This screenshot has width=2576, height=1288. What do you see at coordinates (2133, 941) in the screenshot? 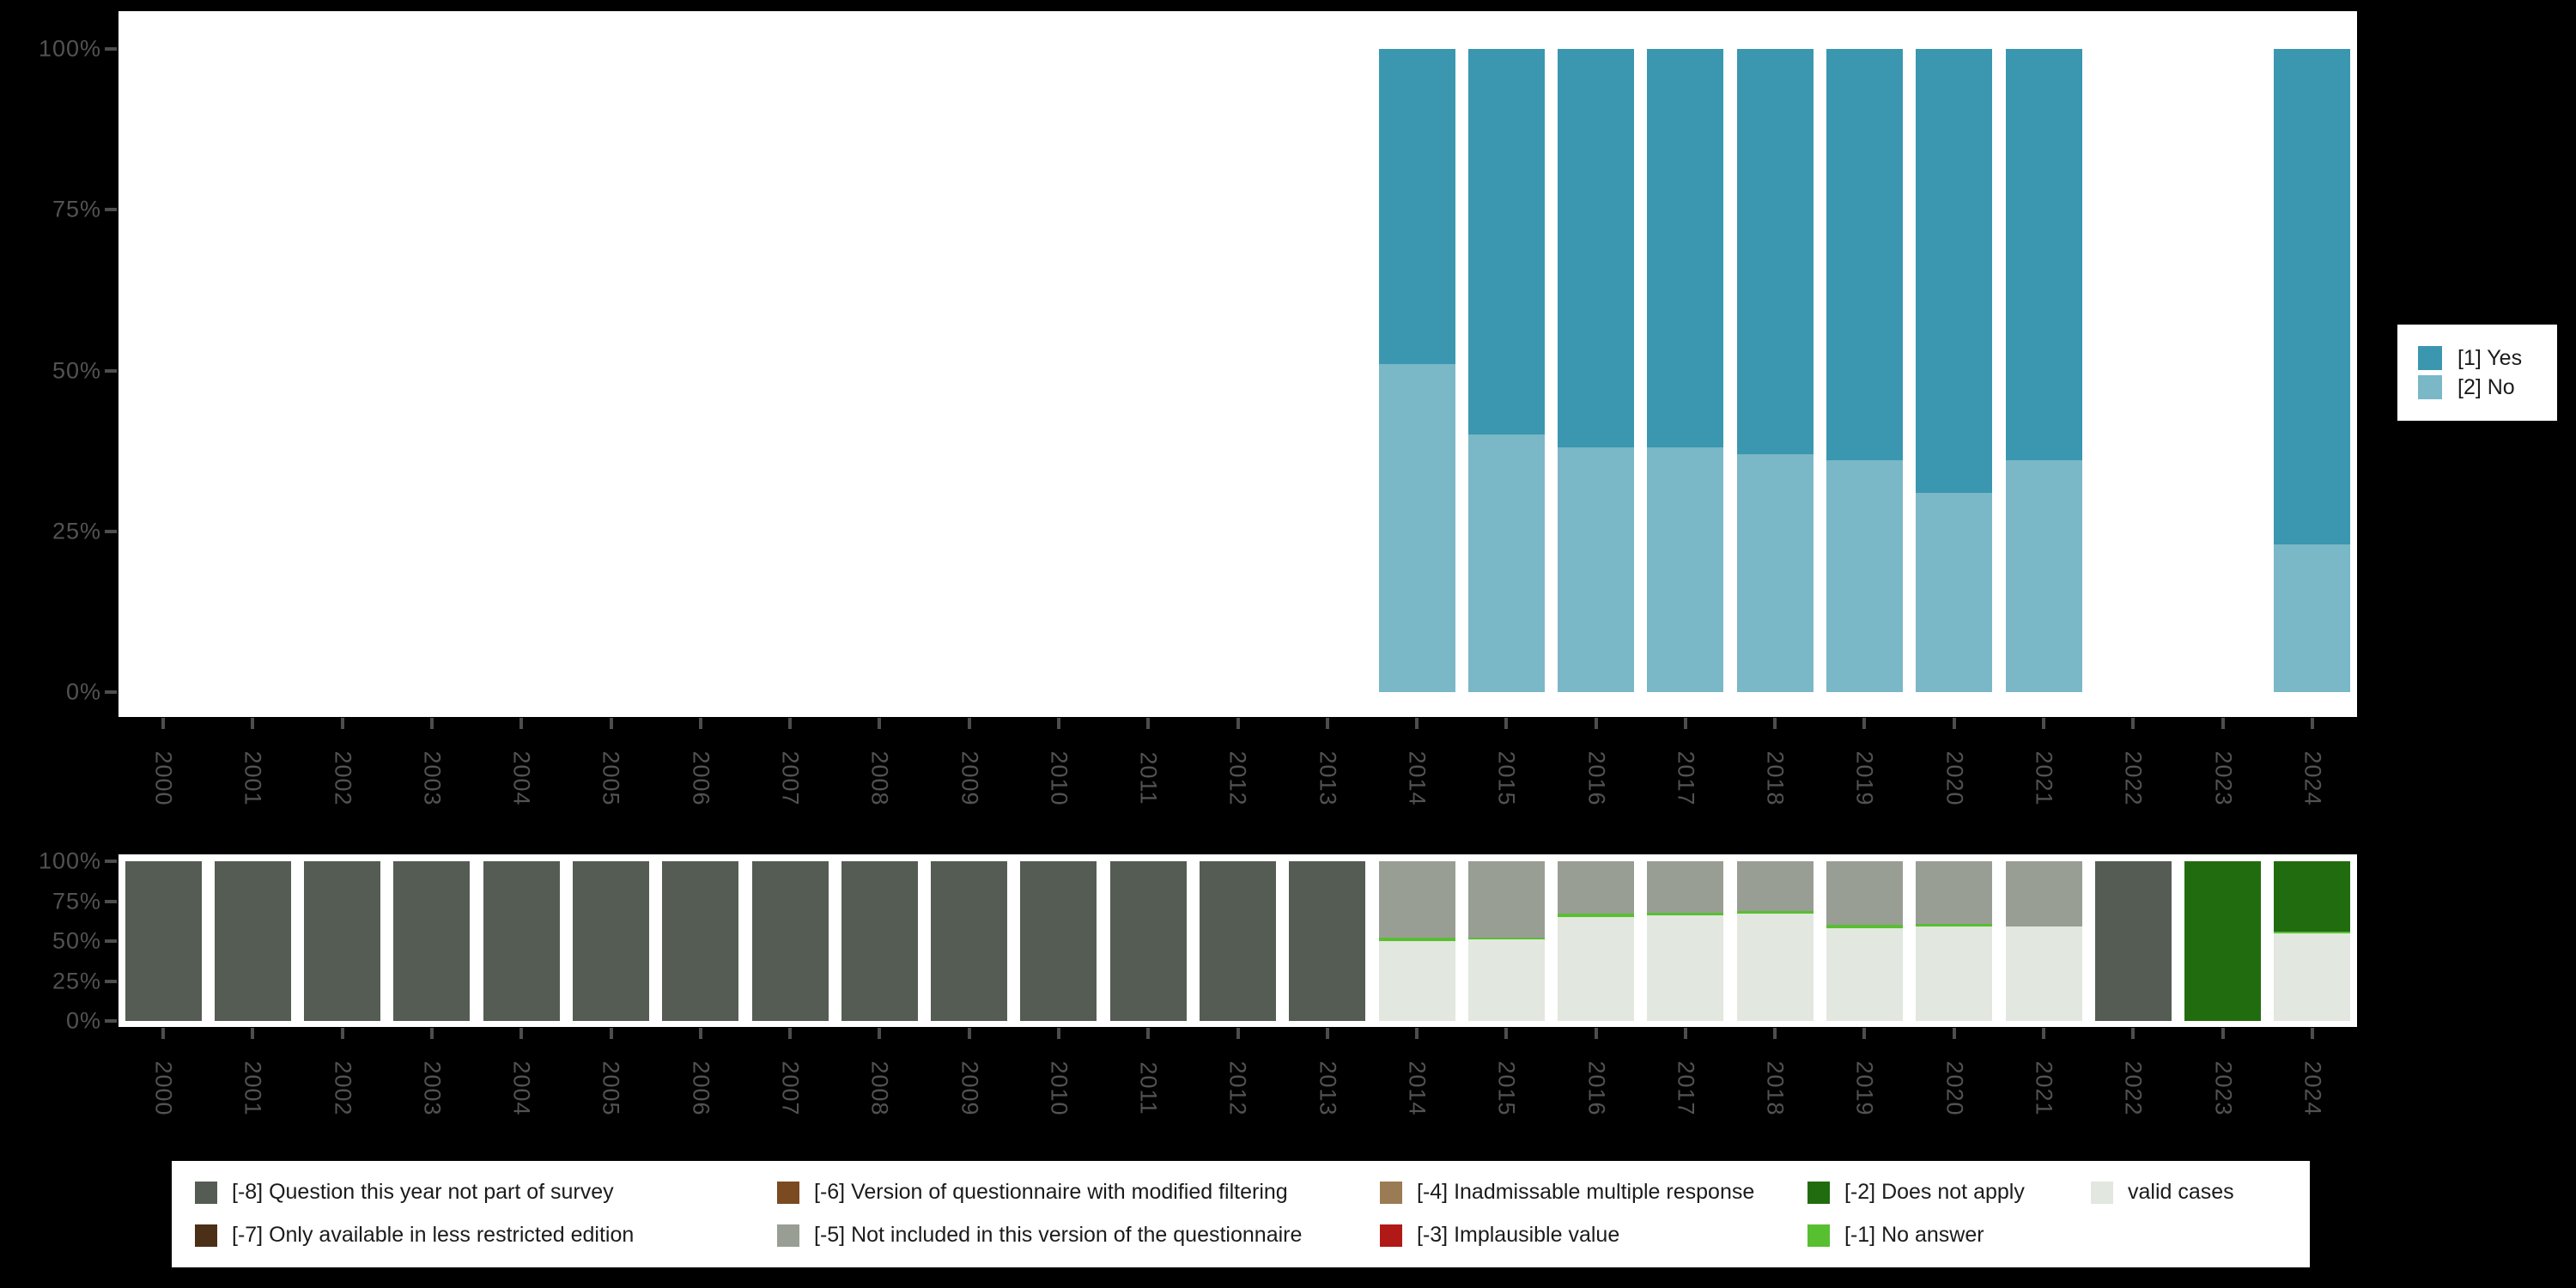
I see `bar-segment-2022-s3` at bounding box center [2133, 941].